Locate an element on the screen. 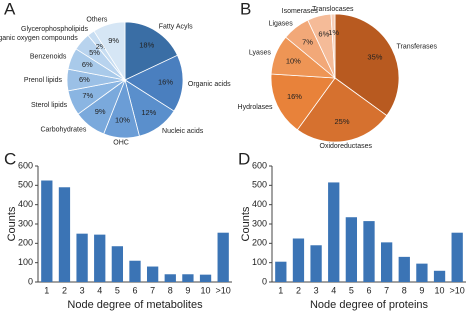 The image size is (474, 313). slice-value-label: 2% is located at coordinates (101, 46).